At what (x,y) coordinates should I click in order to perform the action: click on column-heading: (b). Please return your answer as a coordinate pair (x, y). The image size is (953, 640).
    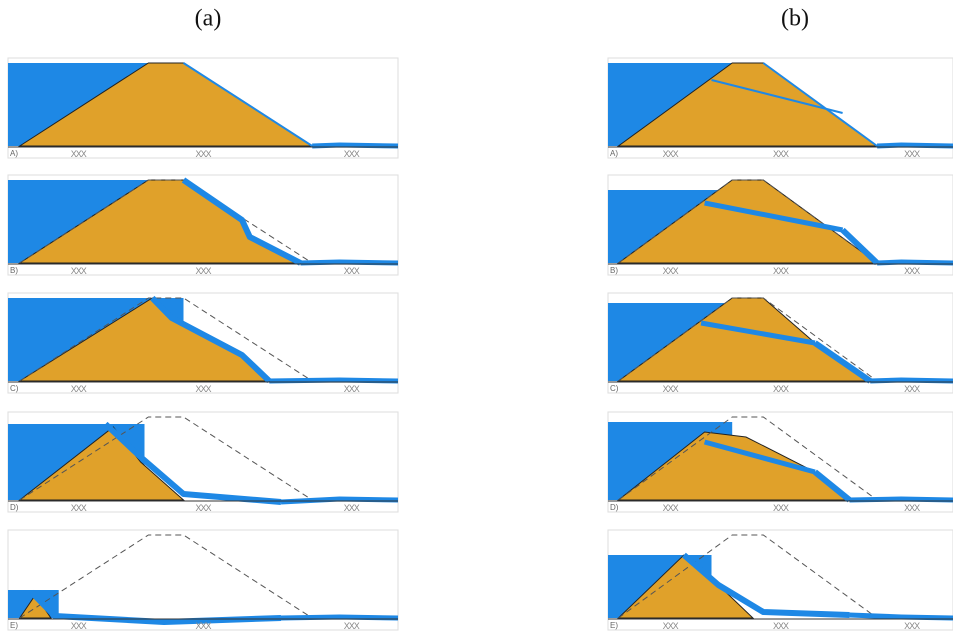
    Looking at the image, I should click on (795, 19).